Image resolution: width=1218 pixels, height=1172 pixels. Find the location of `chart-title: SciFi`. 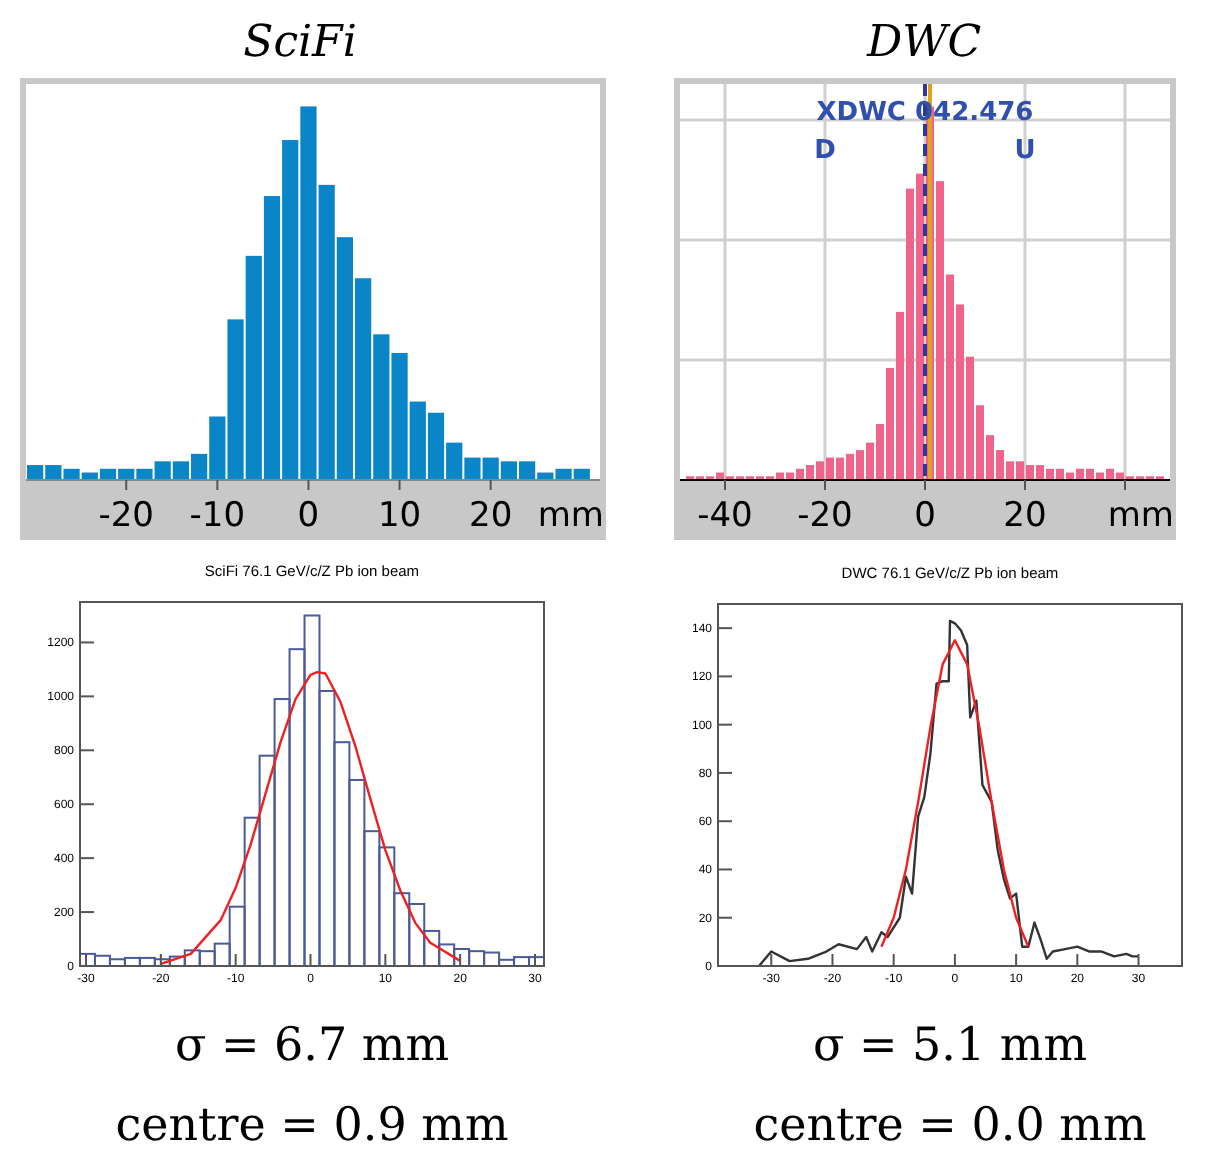

chart-title: SciFi is located at coordinates (300, 43).